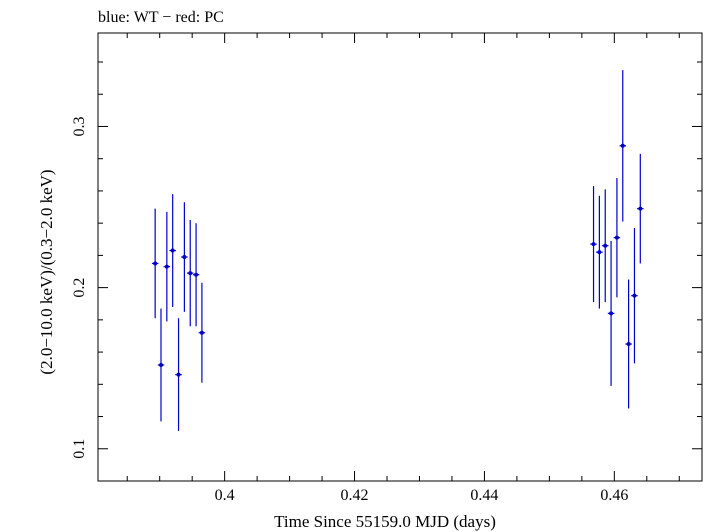 This screenshot has width=705, height=532. I want to click on x-tick-label: 0.4, so click(225, 495).